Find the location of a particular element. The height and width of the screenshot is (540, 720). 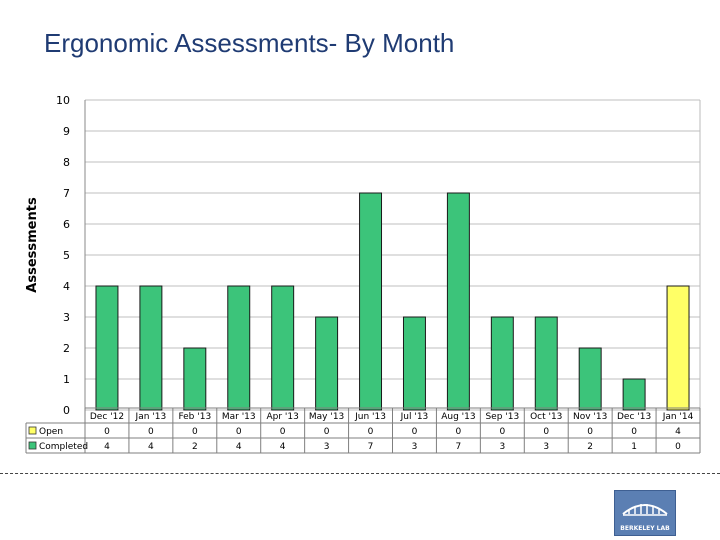

x-tick-label: Feb '13 is located at coordinates (194, 417).